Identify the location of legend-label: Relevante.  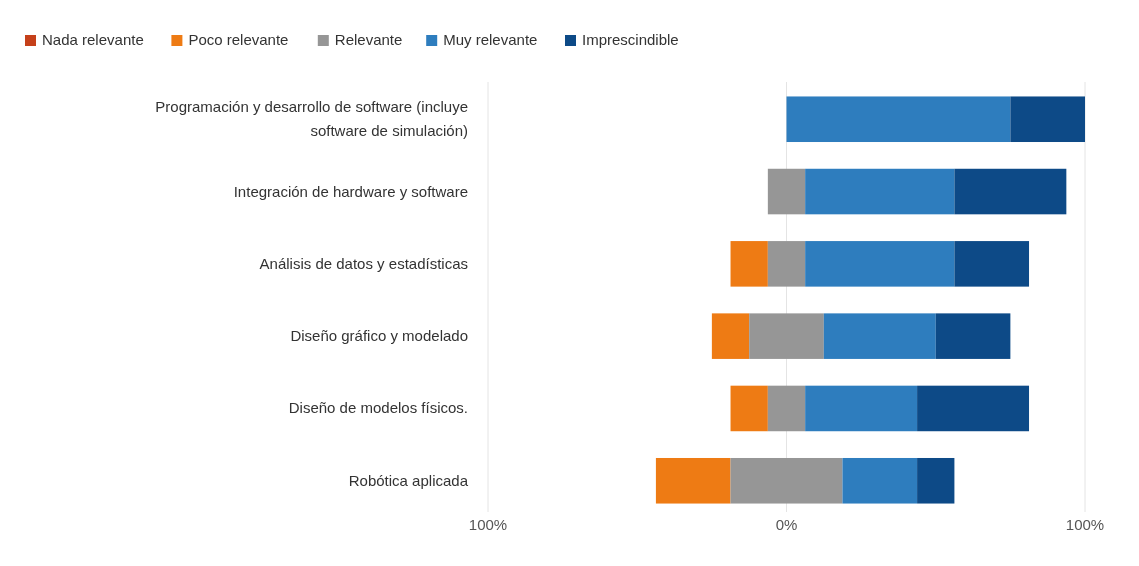
(368, 39).